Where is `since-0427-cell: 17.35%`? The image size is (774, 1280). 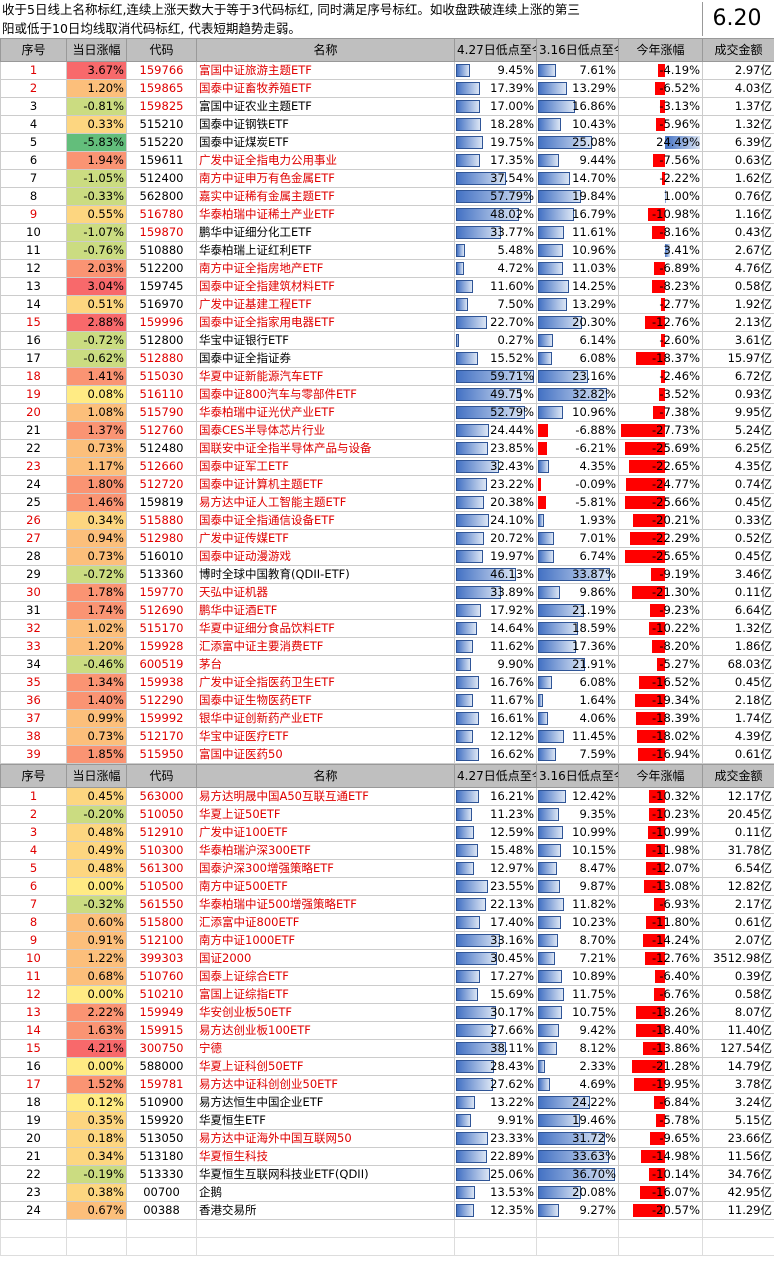 since-0427-cell: 17.35% is located at coordinates (495, 160).